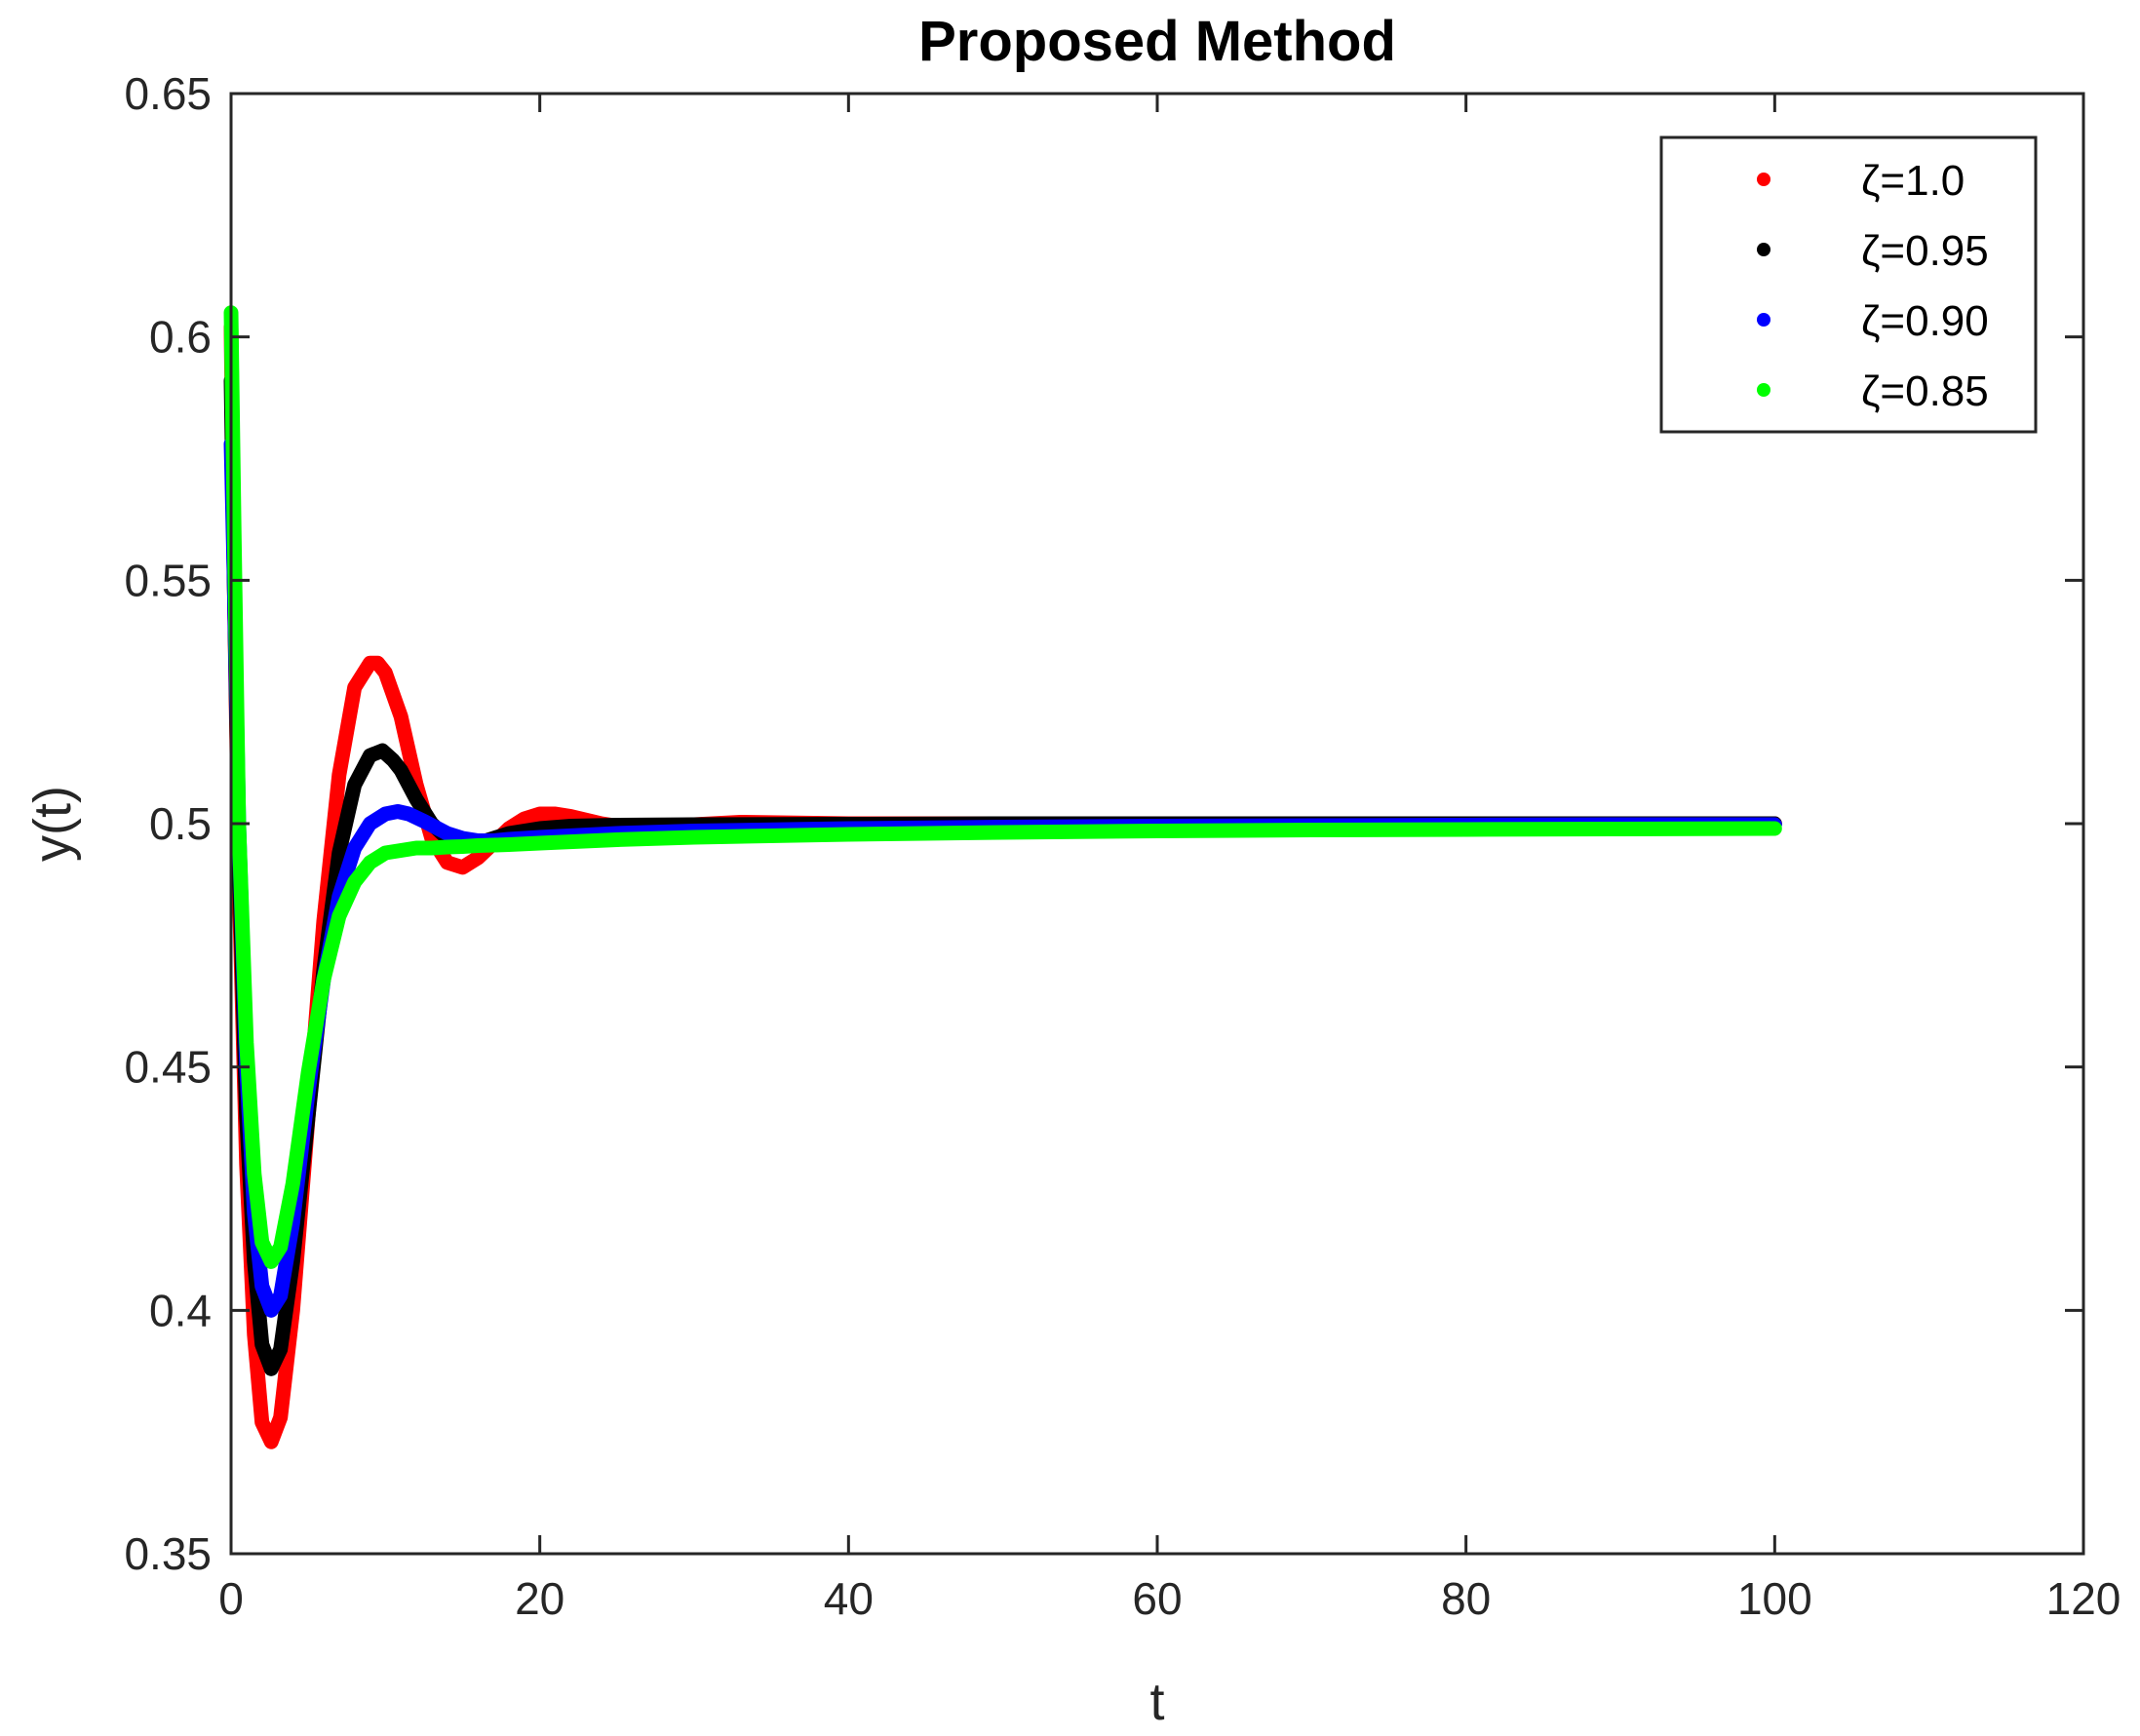 Image resolution: width=2140 pixels, height=1736 pixels. What do you see at coordinates (1925, 321) in the screenshot?
I see `legend-label: ζ=0.90` at bounding box center [1925, 321].